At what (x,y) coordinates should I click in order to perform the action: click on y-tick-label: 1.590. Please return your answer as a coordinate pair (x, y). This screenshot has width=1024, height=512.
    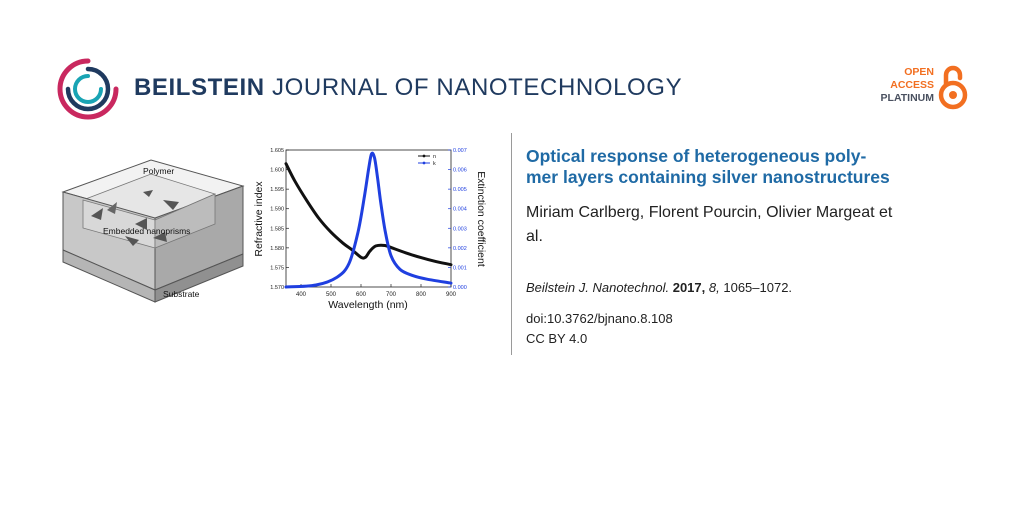
    Looking at the image, I should click on (277, 210).